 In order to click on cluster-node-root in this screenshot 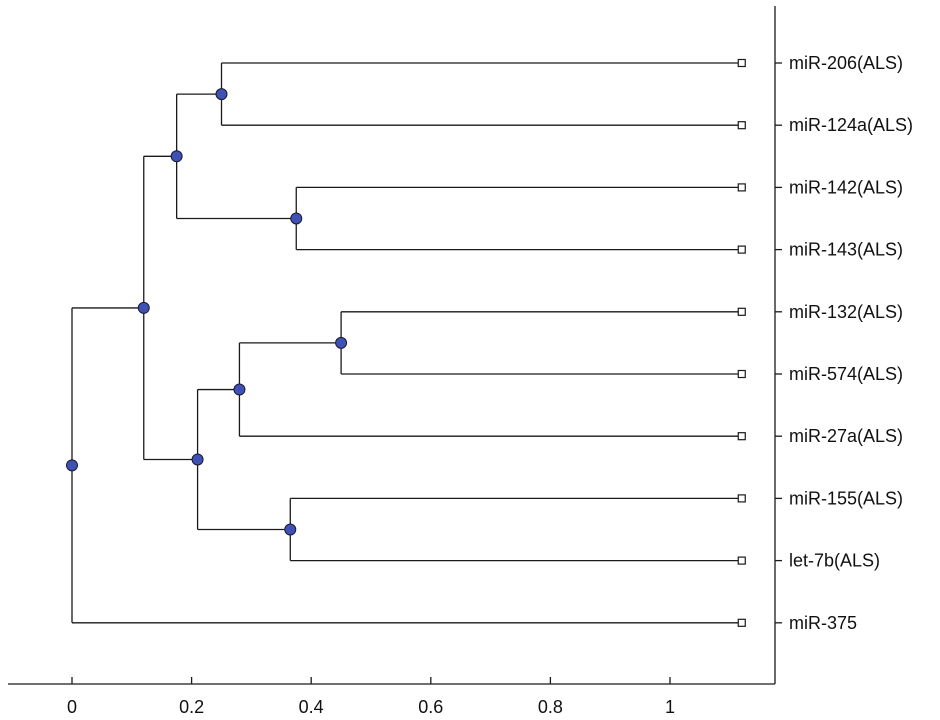, I will do `click(72, 465)`.